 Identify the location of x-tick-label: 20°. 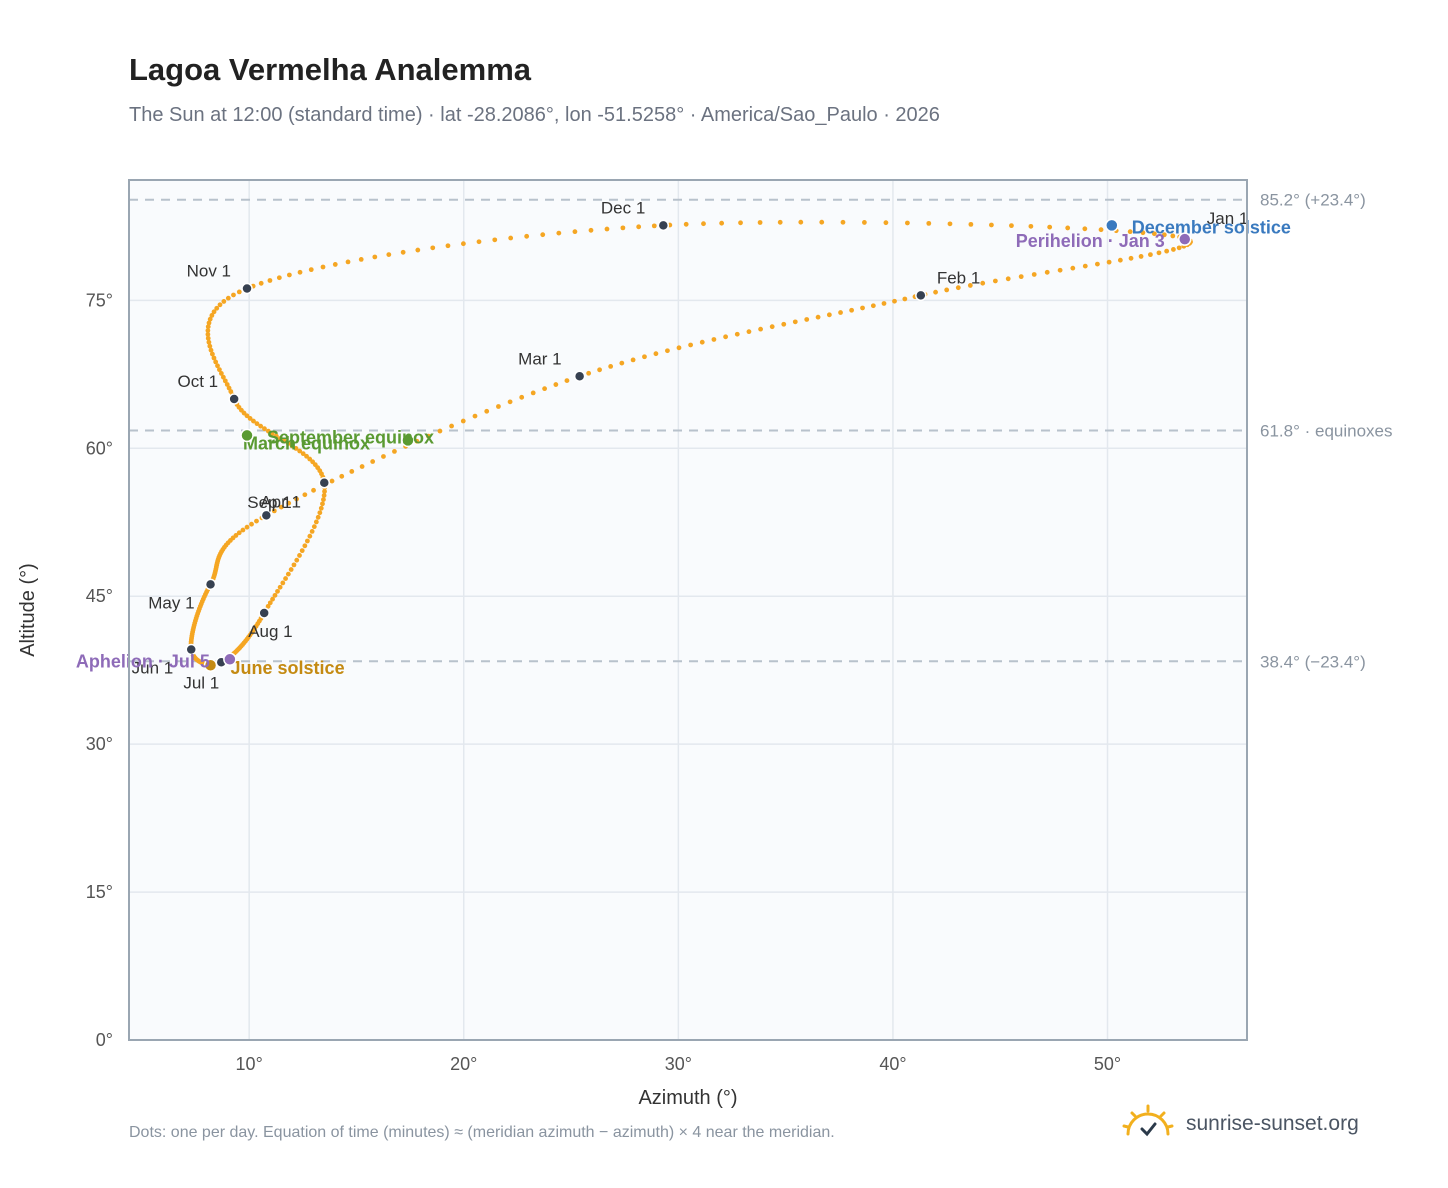
(463, 1064).